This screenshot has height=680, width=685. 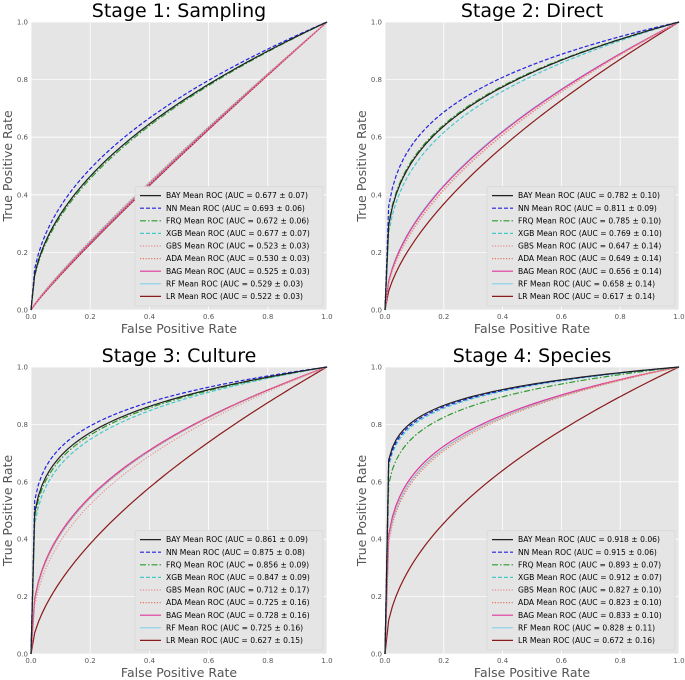 What do you see at coordinates (590, 577) in the screenshot?
I see `legend-label: XGB Mean ROC (AUC = 0.912 ± 0.07)` at bounding box center [590, 577].